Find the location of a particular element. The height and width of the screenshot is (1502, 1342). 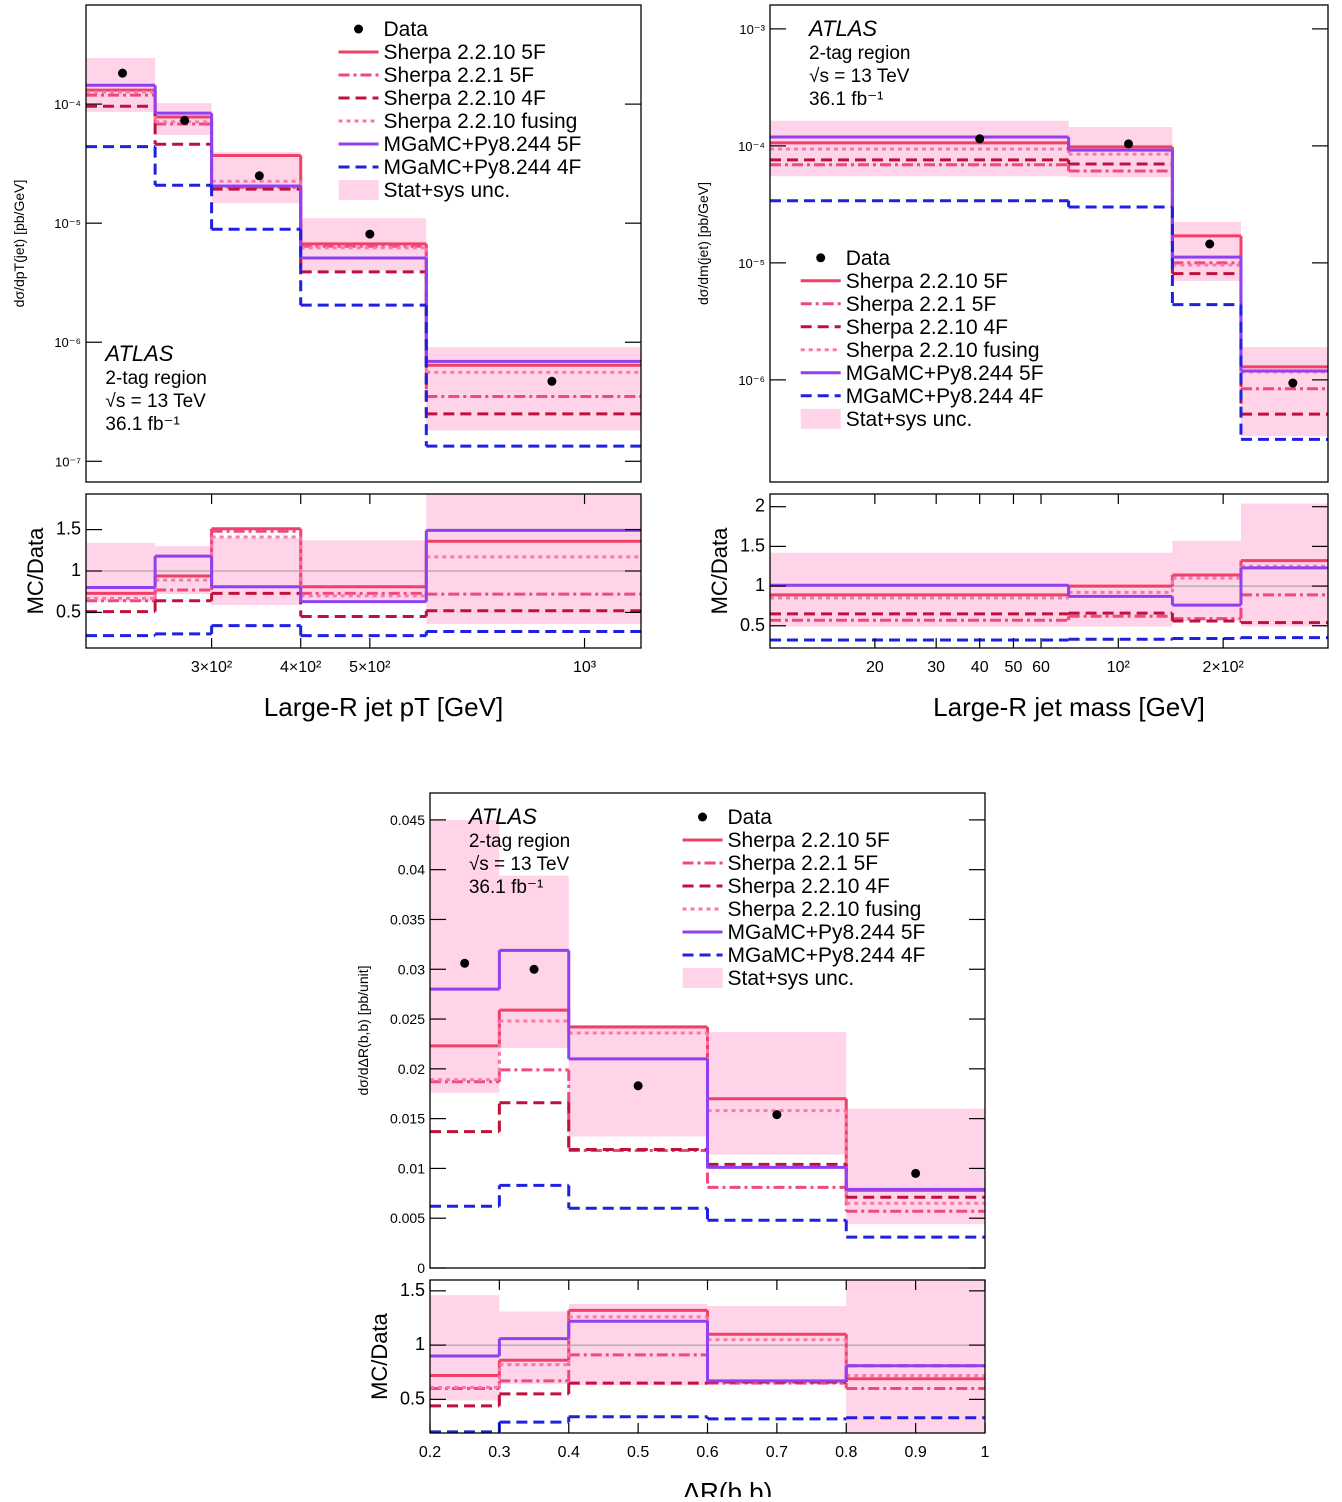

y-tick-label: 10⁻⁷ is located at coordinates (68, 461).